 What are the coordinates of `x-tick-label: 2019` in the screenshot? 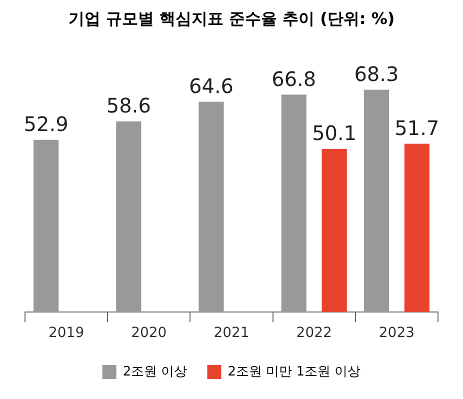 It's located at (66, 333).